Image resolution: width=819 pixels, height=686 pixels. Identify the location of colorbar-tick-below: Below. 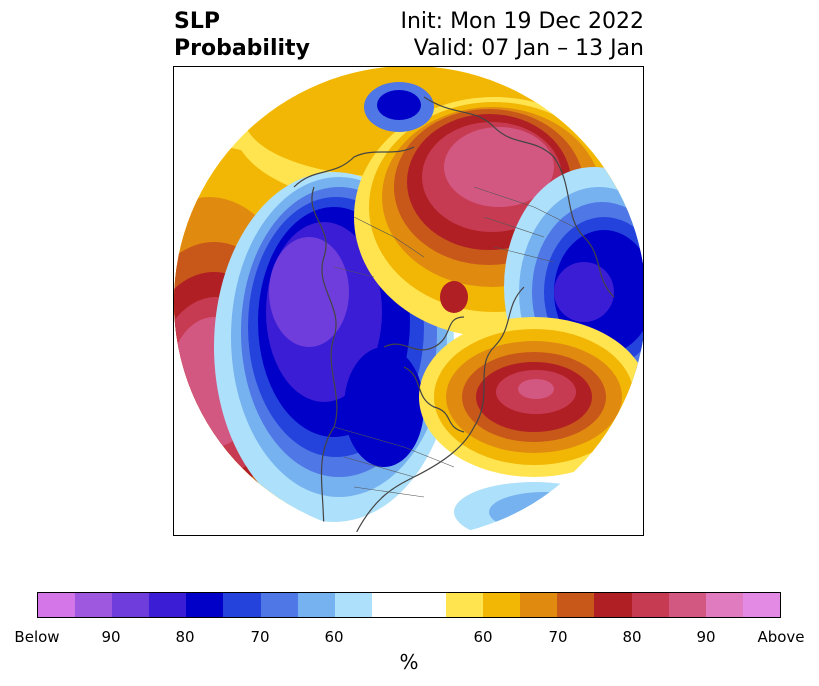
(37, 637).